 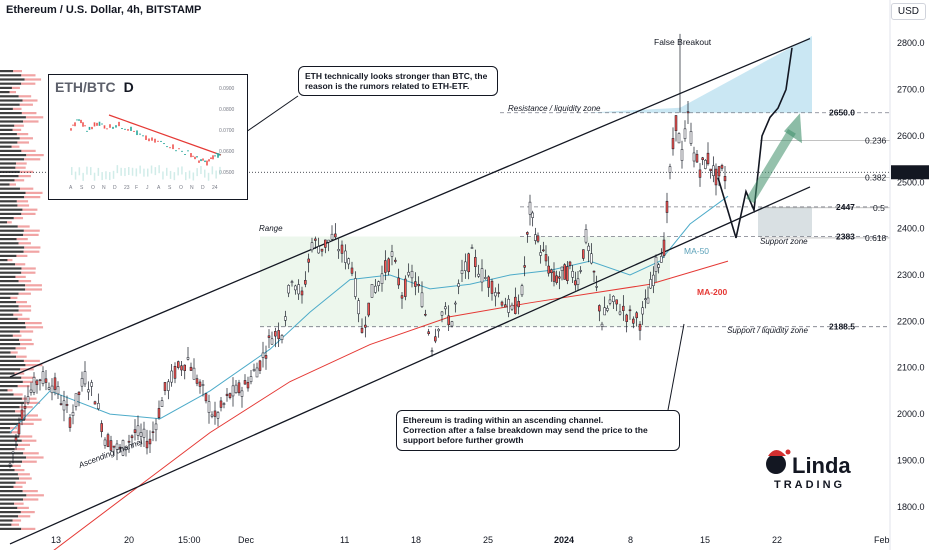 I want to click on currency-button: USD, so click(x=908, y=11).